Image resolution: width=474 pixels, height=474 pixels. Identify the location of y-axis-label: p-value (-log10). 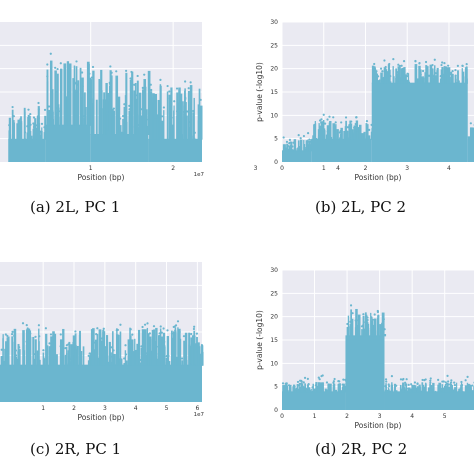
(259, 92).